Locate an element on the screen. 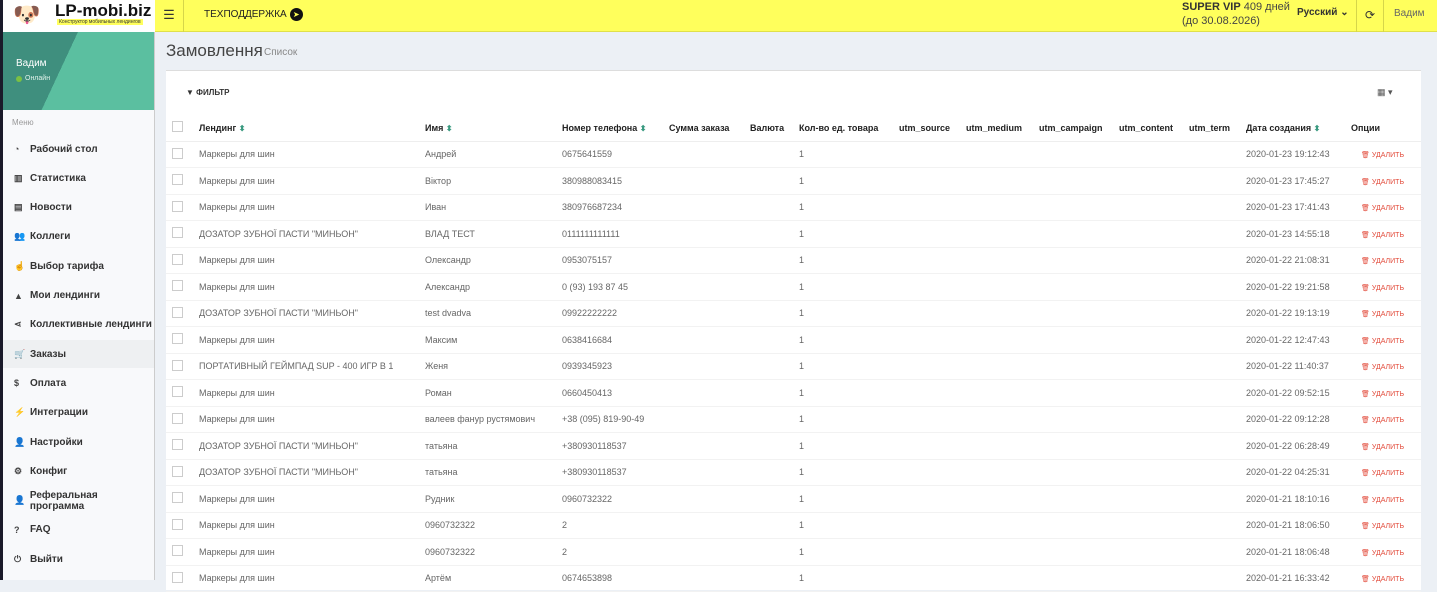  sidebar-item-8: 🛒 Заказы is located at coordinates (78, 354).